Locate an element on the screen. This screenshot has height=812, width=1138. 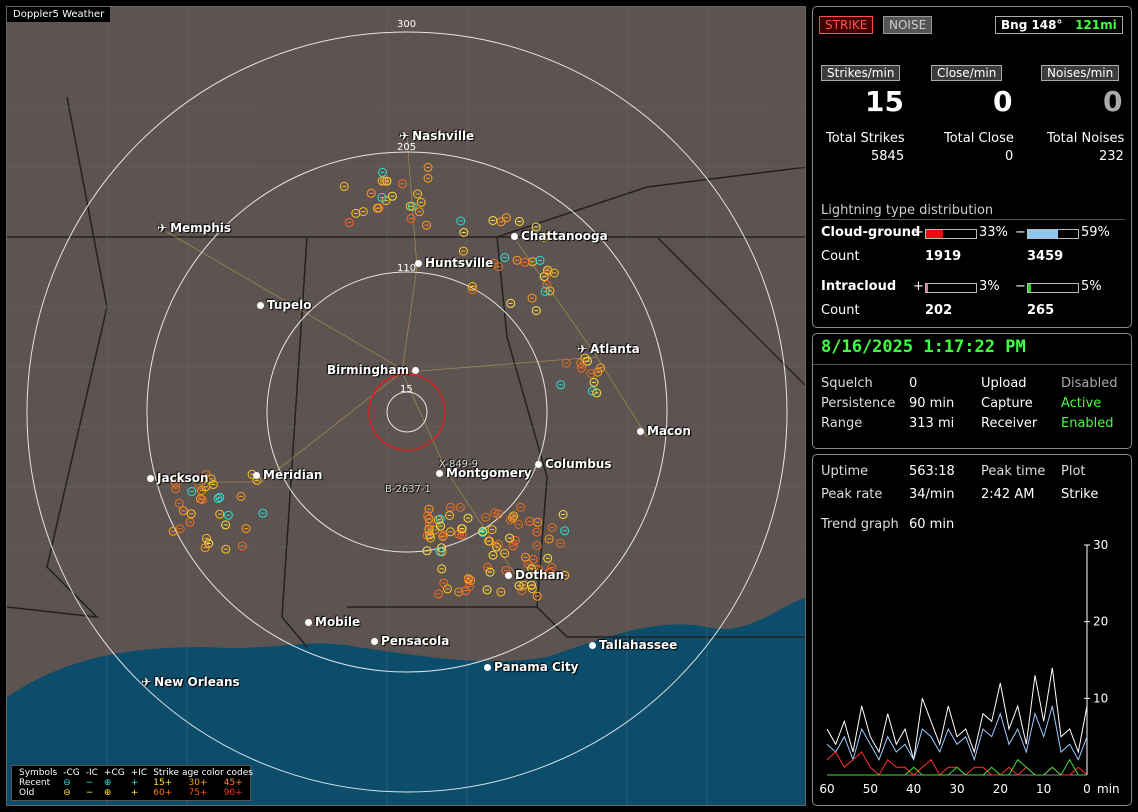
range-label-300: 300 is located at coordinates (406, 24).